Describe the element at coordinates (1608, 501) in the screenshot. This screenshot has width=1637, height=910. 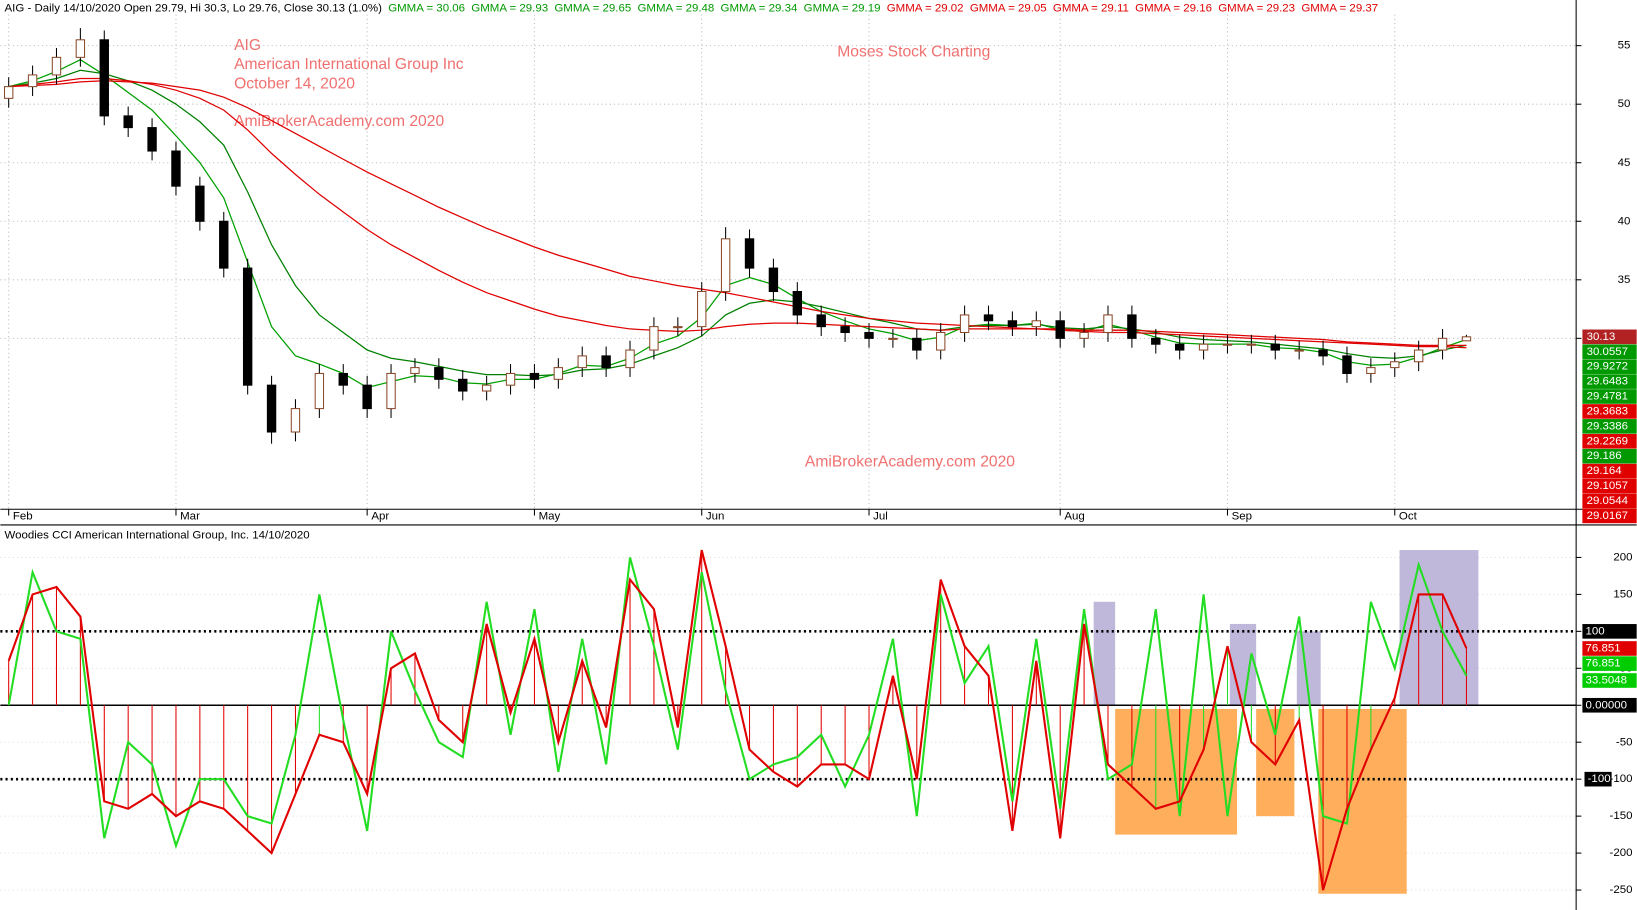
I see `price-tag-label: 29.0544` at that location.